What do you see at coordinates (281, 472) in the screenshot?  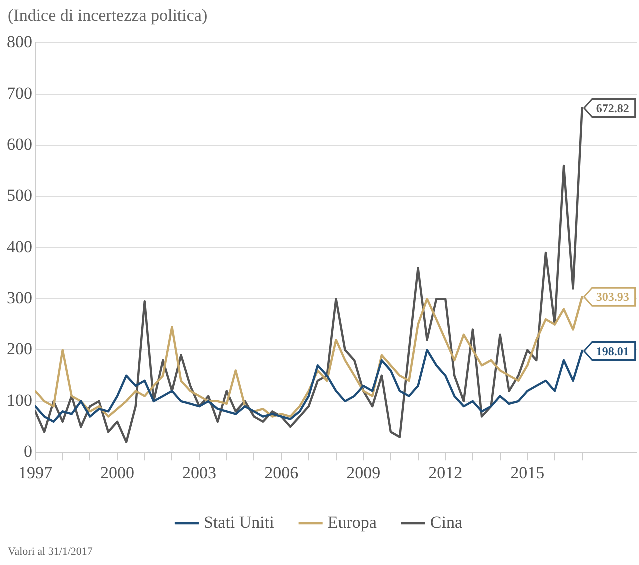 I see `x-tick-label: 2006` at bounding box center [281, 472].